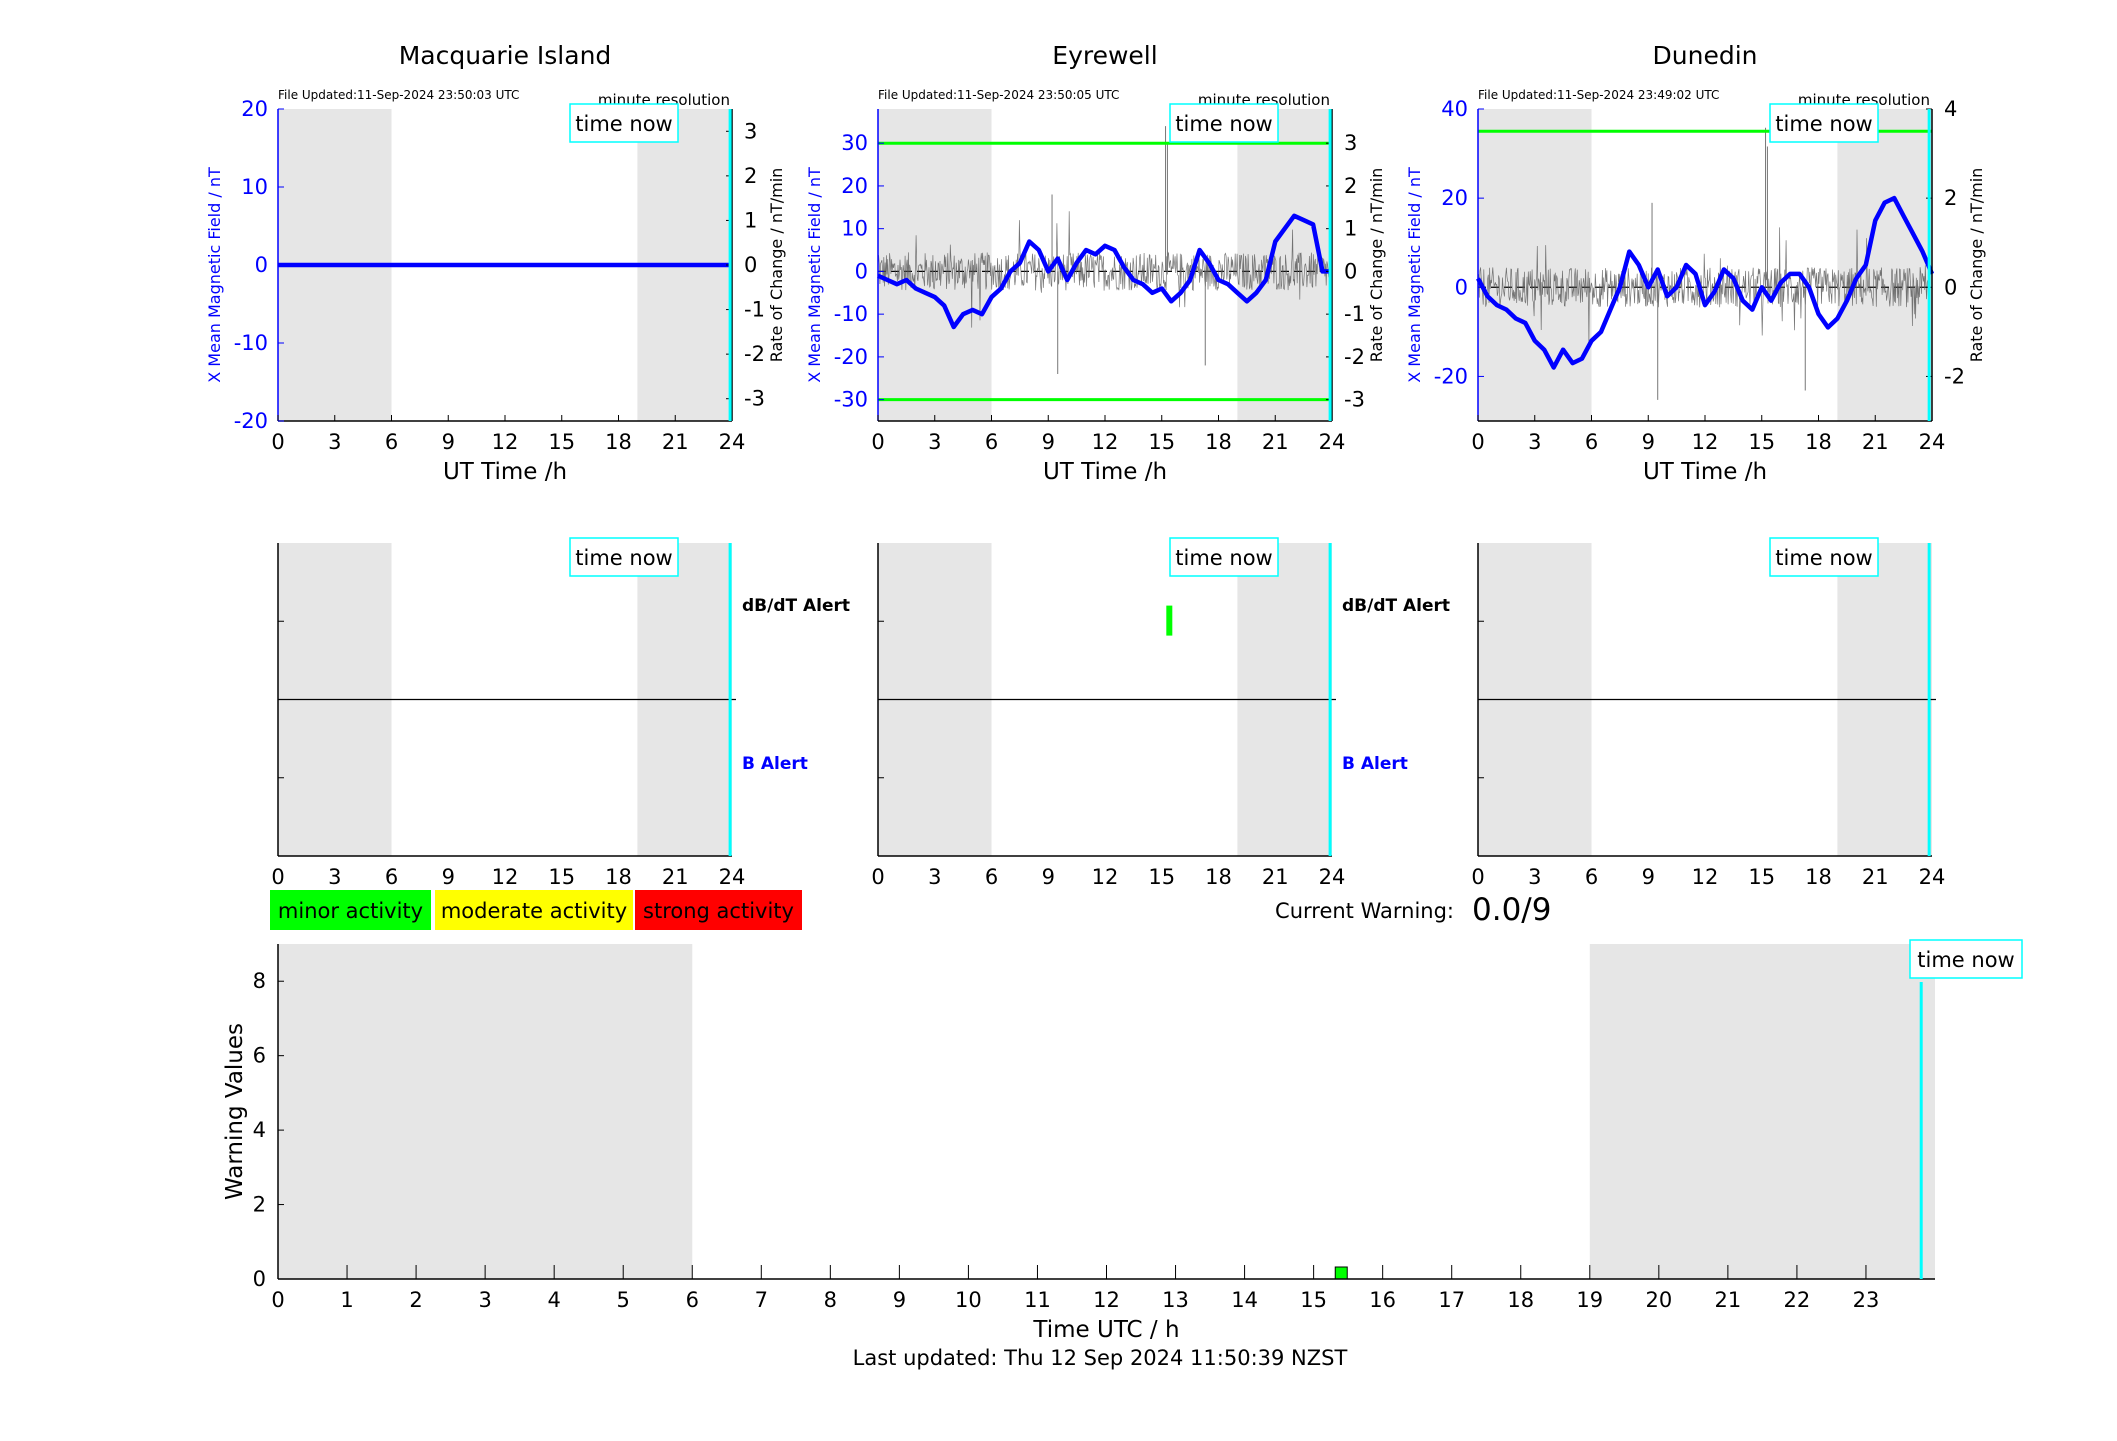  I want to click on x-tick-label: 14, so click(1244, 1300).